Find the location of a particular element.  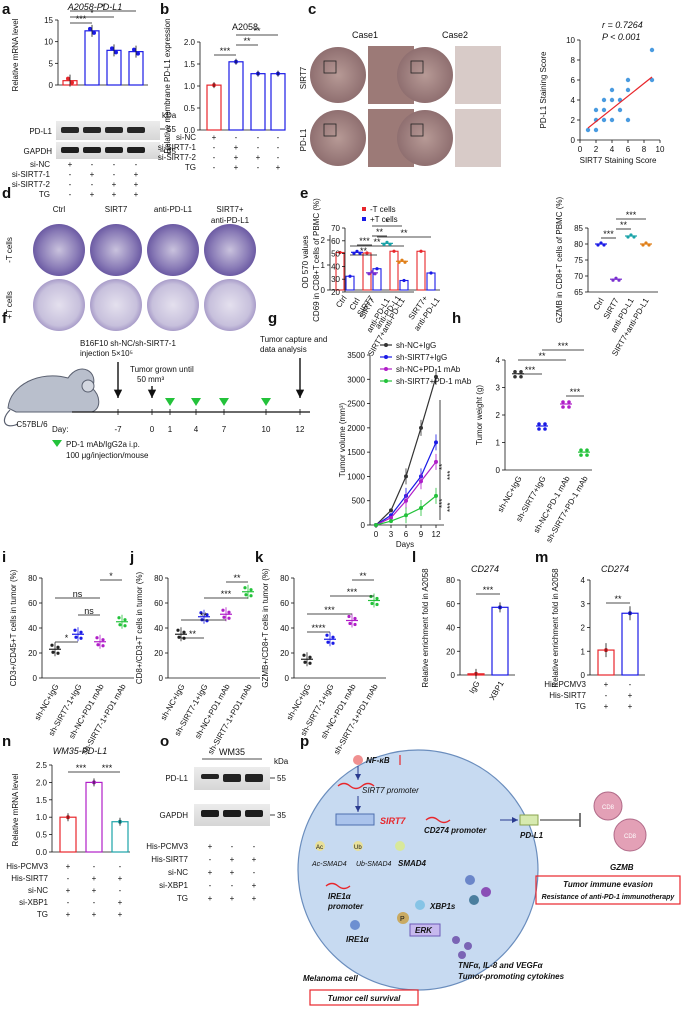

panel-d-point is located at coordinates (367, 253).